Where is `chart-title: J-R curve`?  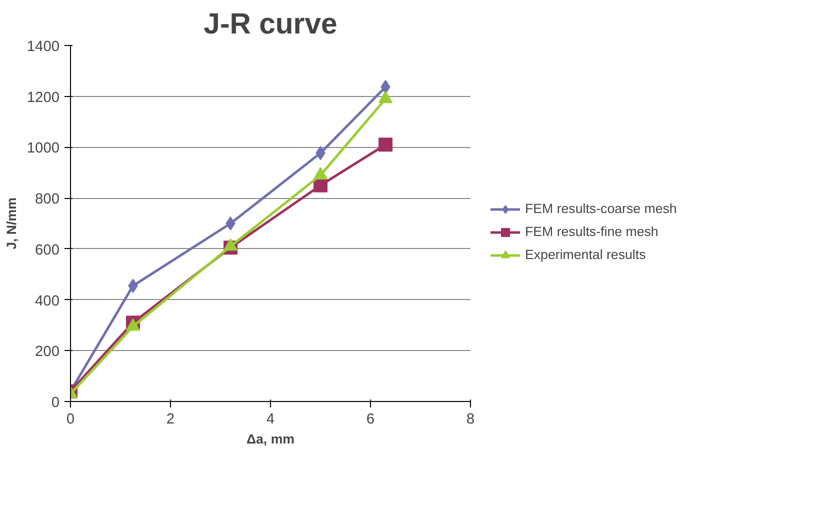
chart-title: J-R curve is located at coordinates (271, 24).